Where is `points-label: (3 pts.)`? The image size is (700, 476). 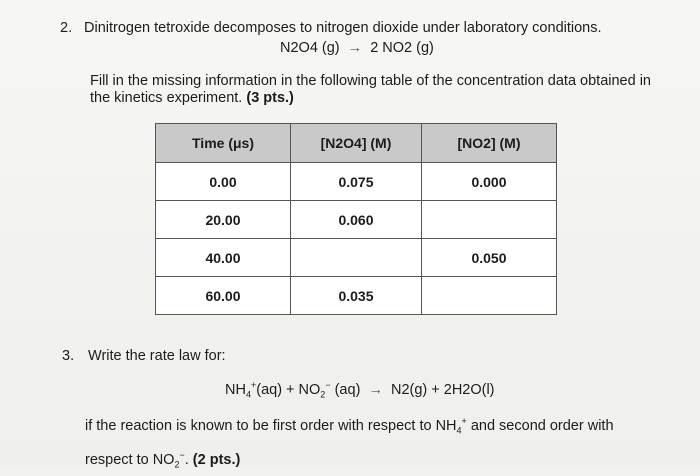 points-label: (3 pts.) is located at coordinates (270, 98).